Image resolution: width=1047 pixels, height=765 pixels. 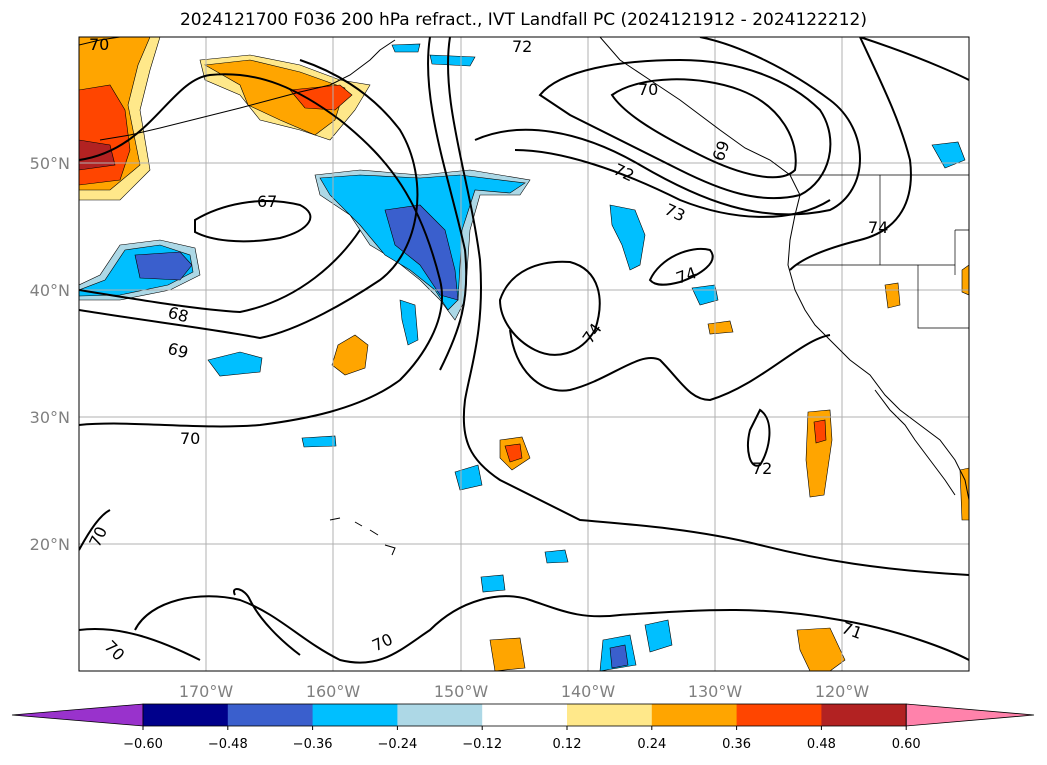 What do you see at coordinates (206, 691) in the screenshot?
I see `lon-label: 170°W` at bounding box center [206, 691].